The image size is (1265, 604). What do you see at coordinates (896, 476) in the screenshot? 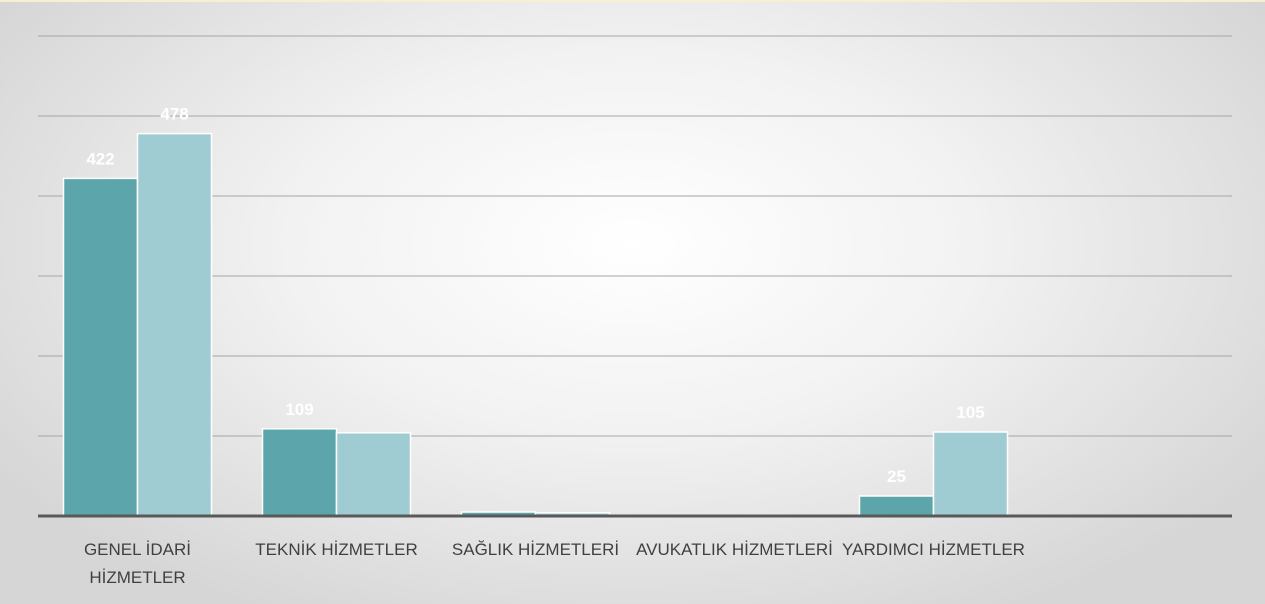
I see `value-label: 25` at bounding box center [896, 476].